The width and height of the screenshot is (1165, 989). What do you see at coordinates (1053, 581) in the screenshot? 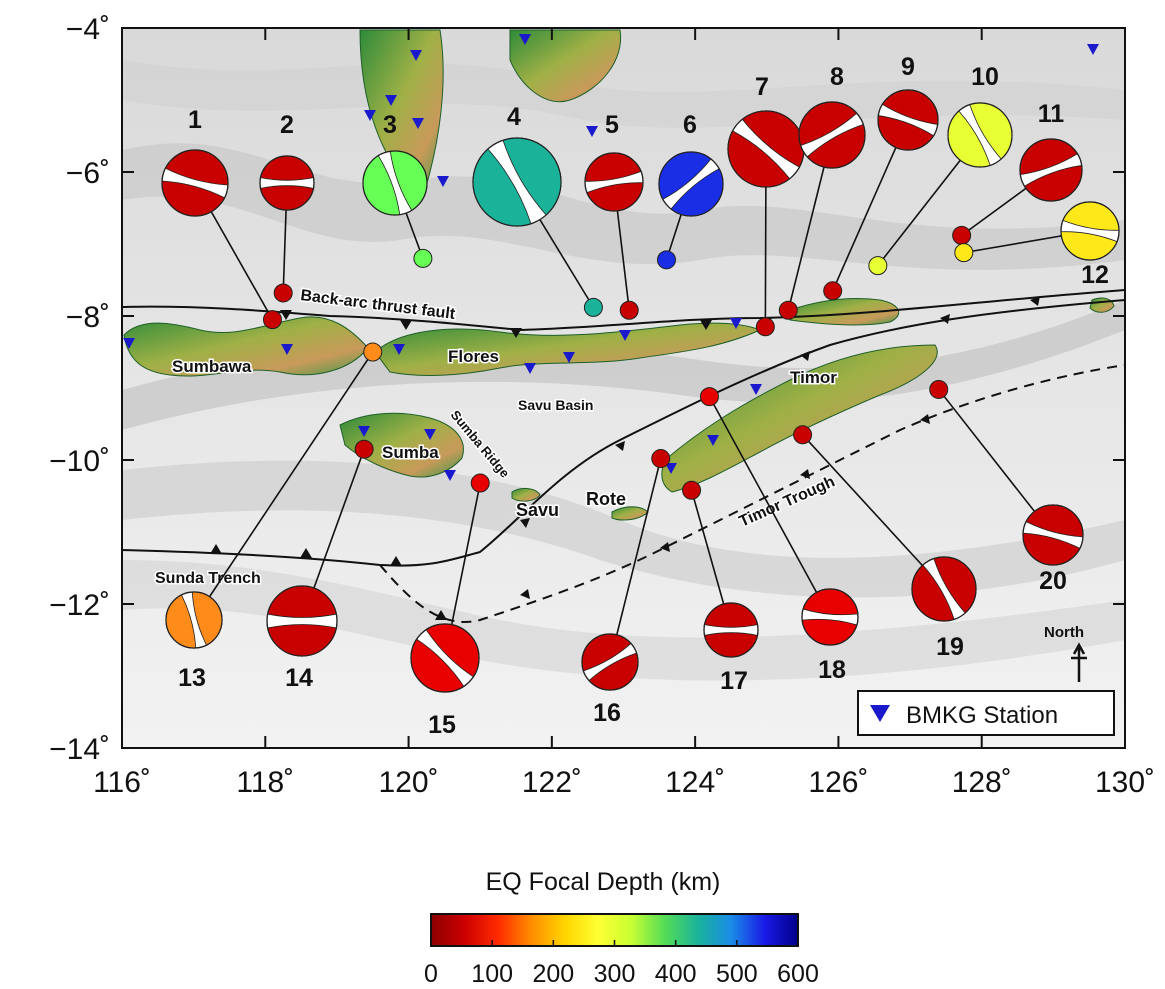
I see `earthquake-number: 20` at bounding box center [1053, 581].